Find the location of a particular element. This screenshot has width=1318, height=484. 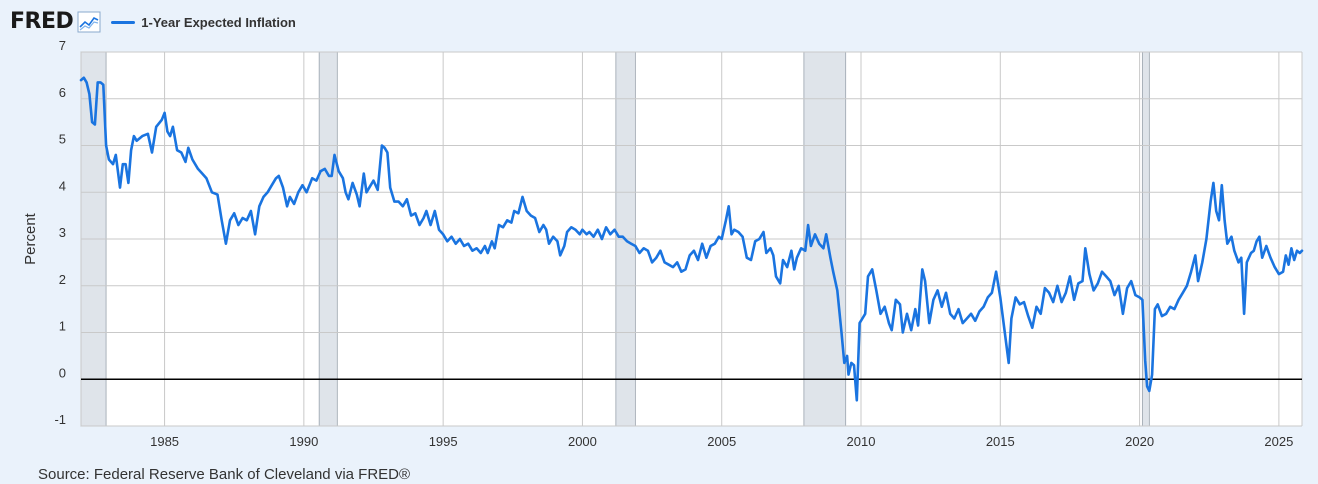

legend-swatch is located at coordinates (123, 22).